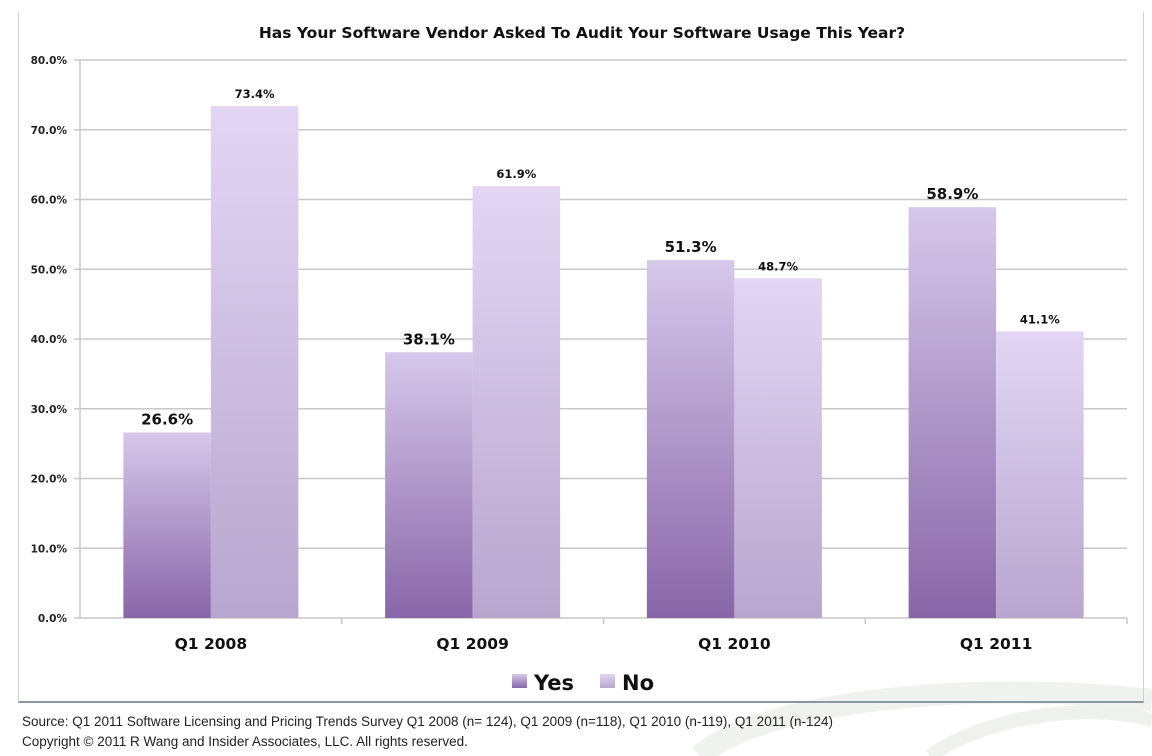  What do you see at coordinates (516, 402) in the screenshot?
I see `bar-no-q1-2009` at bounding box center [516, 402].